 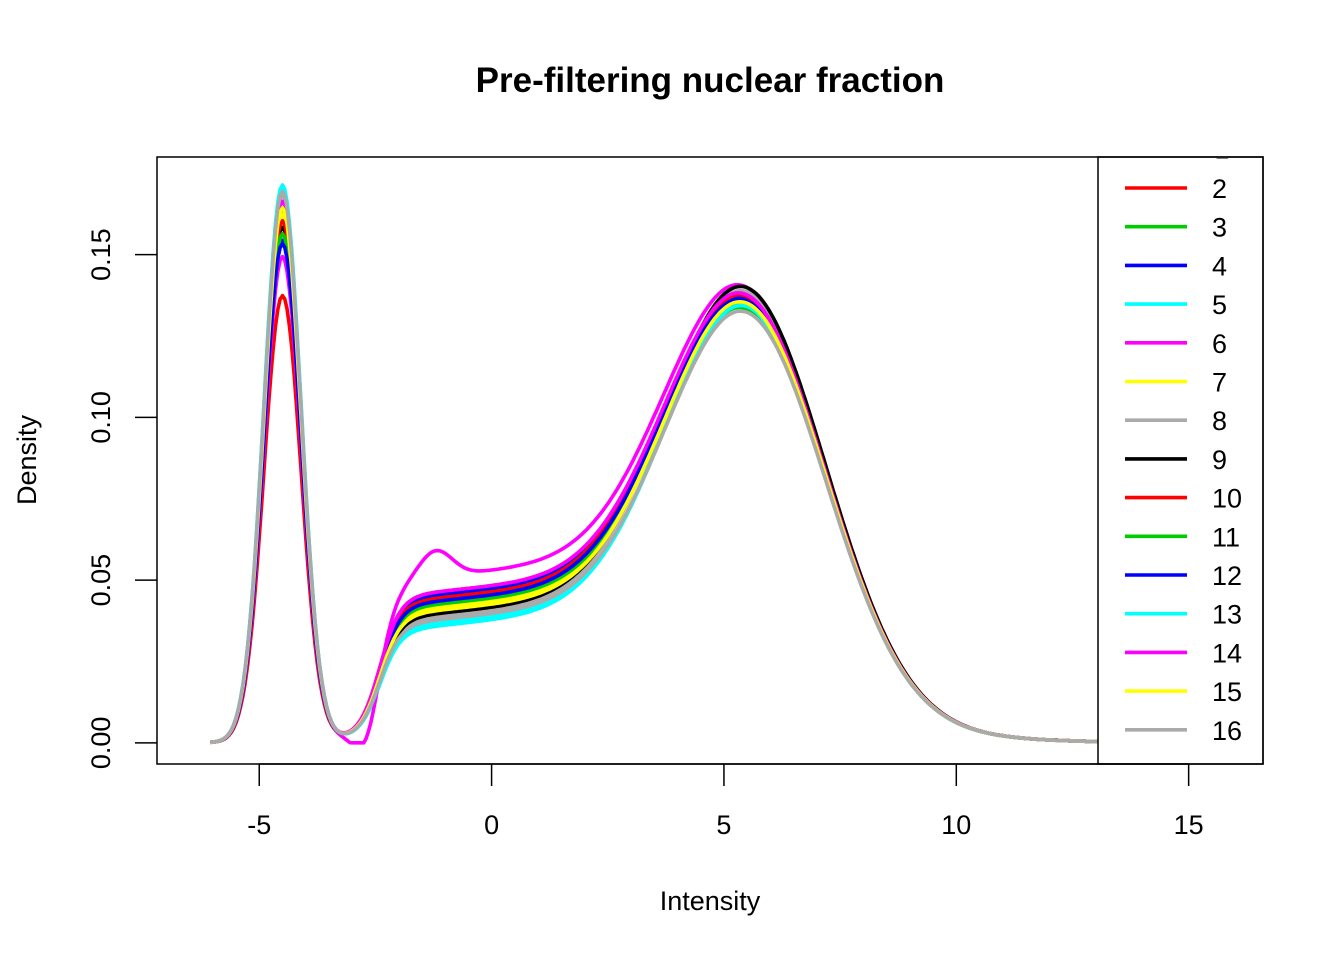 I want to click on legend-label-8: 8, so click(x=1219, y=421).